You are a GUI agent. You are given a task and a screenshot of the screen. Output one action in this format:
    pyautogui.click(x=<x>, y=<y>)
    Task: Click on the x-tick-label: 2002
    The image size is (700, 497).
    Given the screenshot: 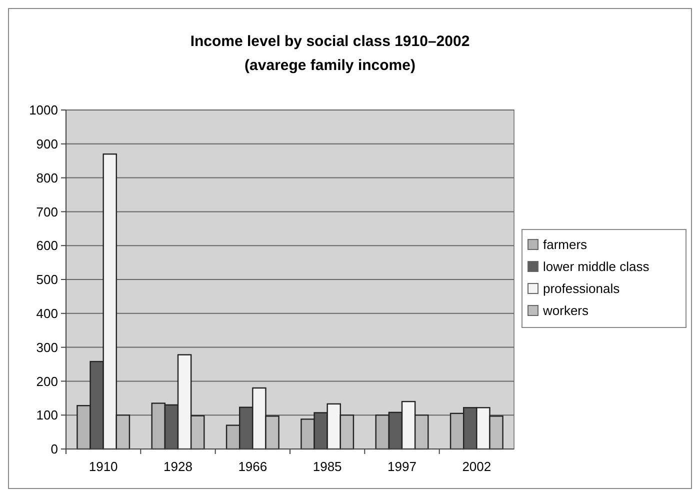 What is the action you would take?
    pyautogui.click(x=477, y=466)
    